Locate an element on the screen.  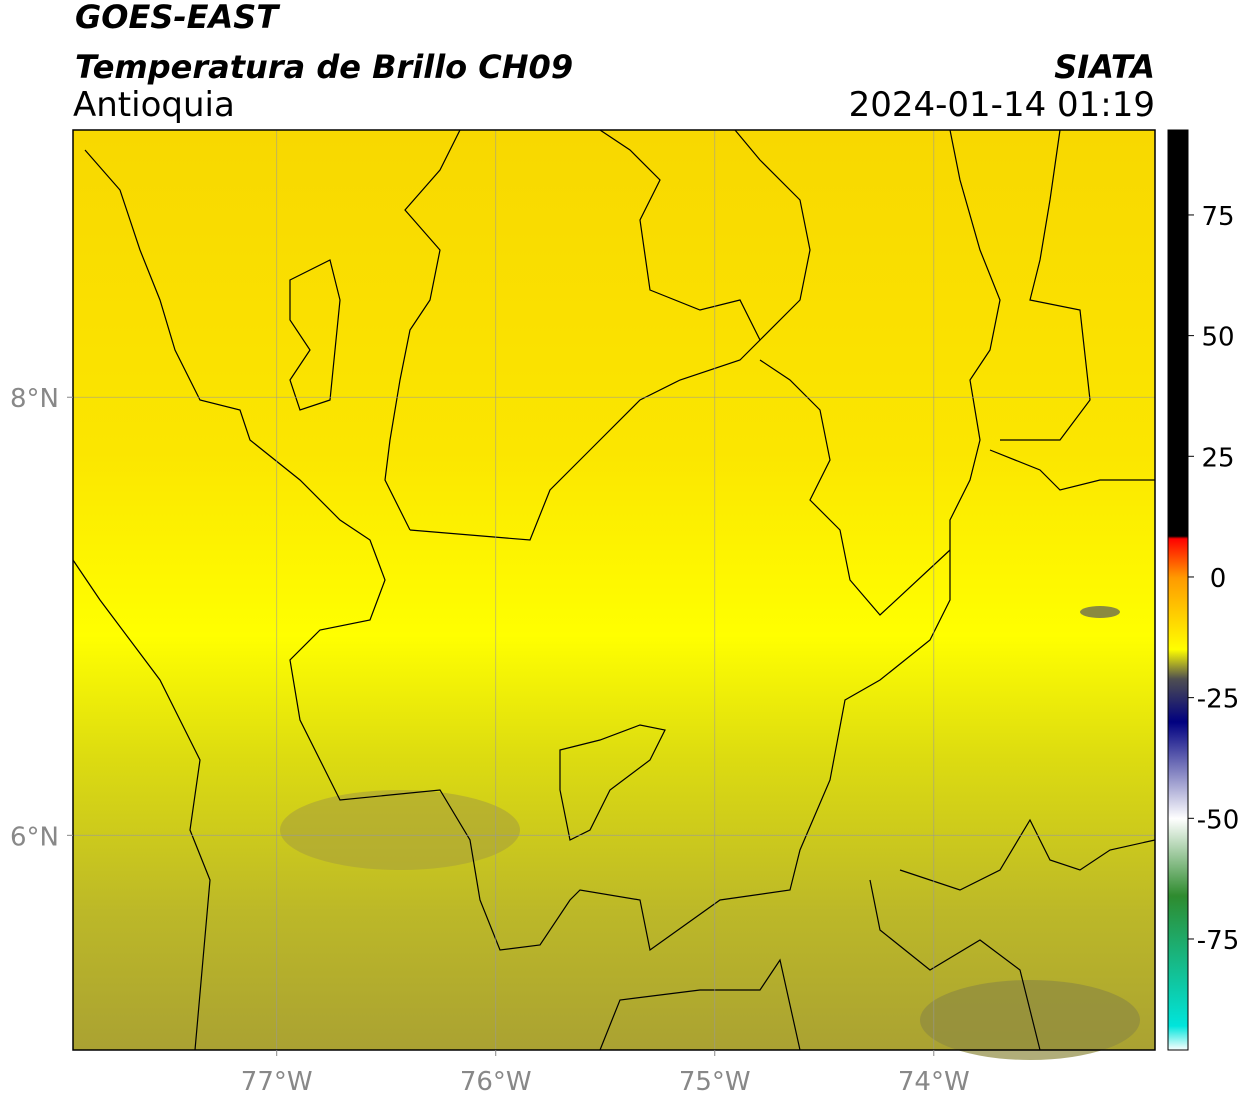
lon-tick-label: 75°W is located at coordinates (715, 1082).